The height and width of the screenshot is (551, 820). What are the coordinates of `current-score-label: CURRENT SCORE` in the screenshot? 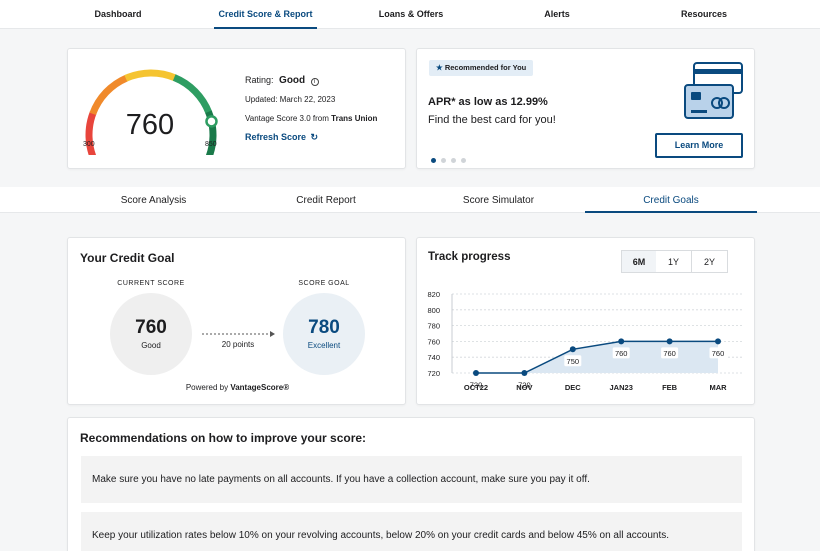 It's located at (151, 283).